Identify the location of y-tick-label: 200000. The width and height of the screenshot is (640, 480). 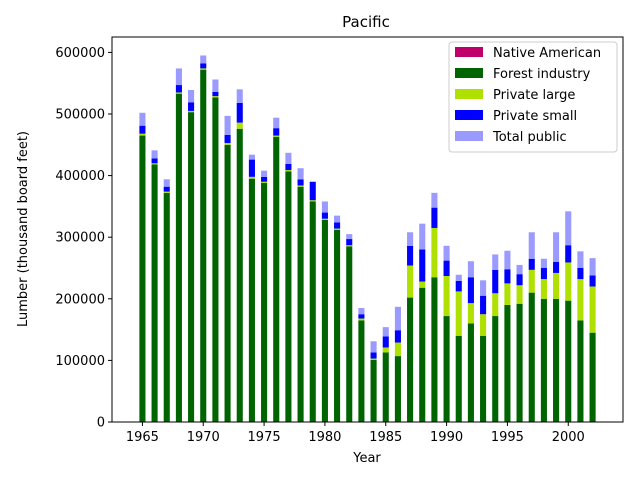
(80, 299).